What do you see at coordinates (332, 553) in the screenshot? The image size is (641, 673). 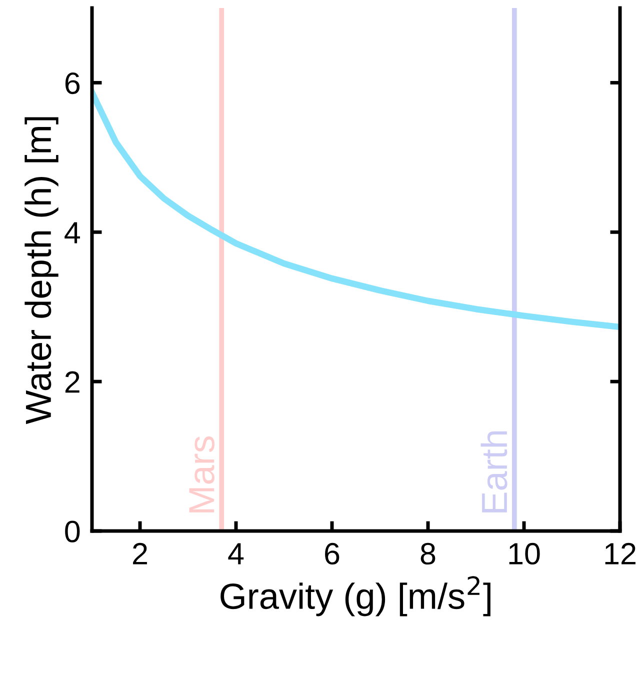 I see `x-tick-label: 6` at bounding box center [332, 553].